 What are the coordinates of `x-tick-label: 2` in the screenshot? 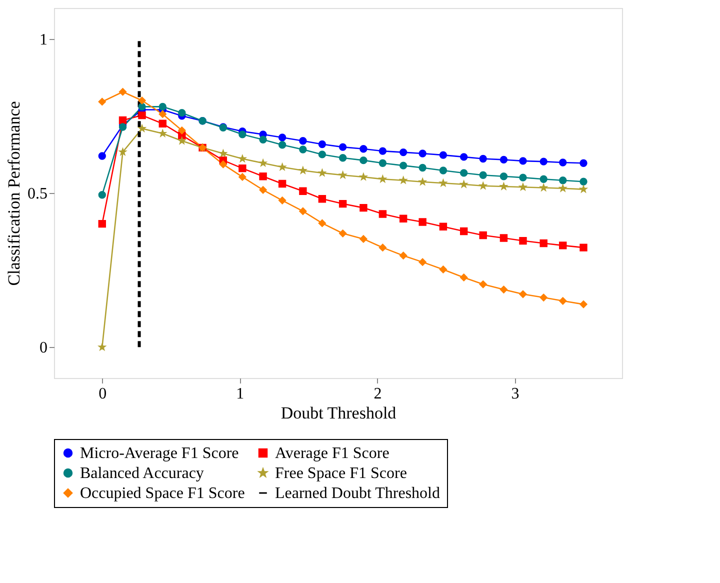 It's located at (378, 394).